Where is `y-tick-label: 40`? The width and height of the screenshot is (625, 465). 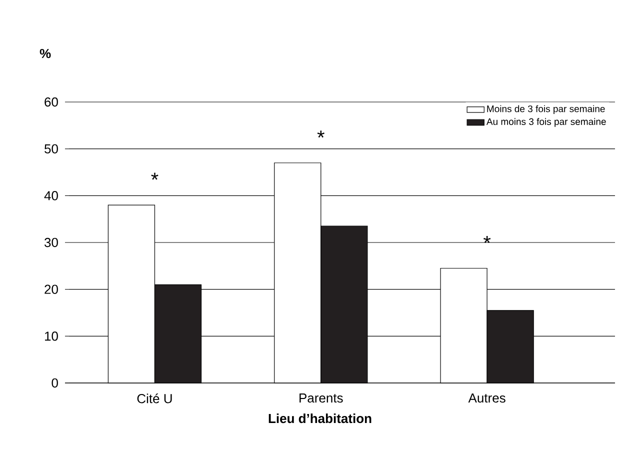
y-tick-label: 40 is located at coordinates (51, 195).